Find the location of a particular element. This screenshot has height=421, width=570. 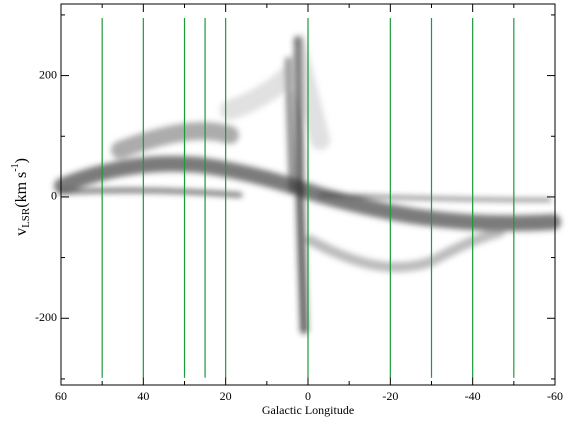

y-label-symbol: v is located at coordinates (21, 232).